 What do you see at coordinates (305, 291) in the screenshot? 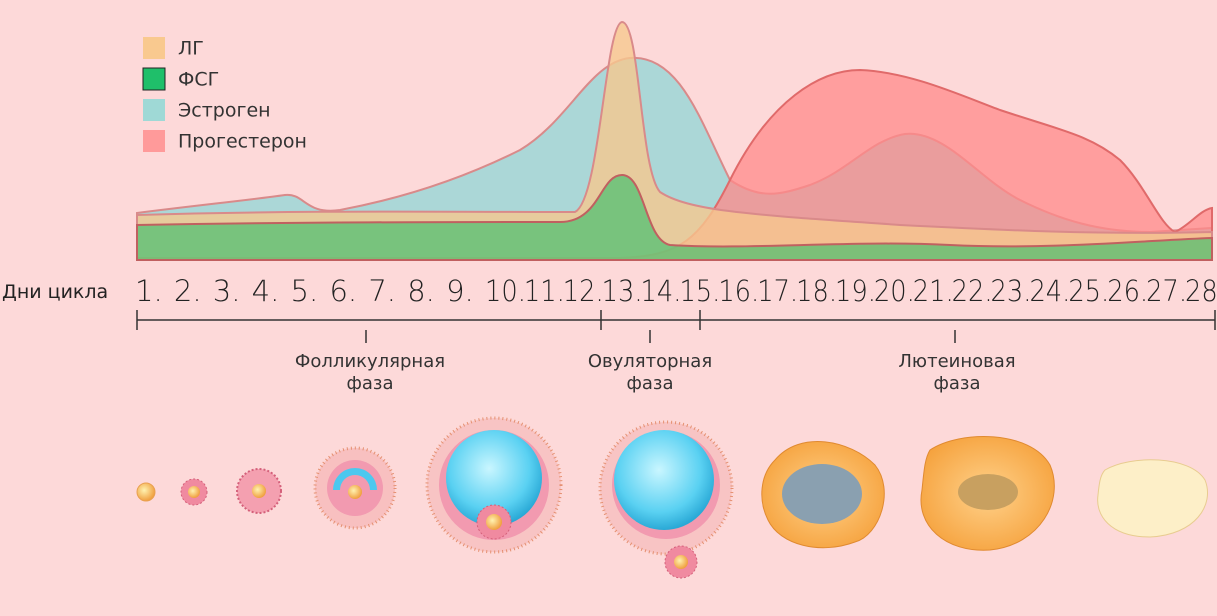
I see `day-label: 5.` at bounding box center [305, 291].